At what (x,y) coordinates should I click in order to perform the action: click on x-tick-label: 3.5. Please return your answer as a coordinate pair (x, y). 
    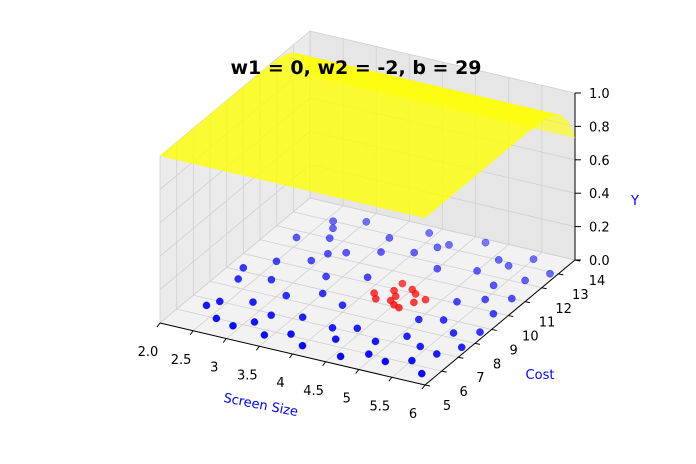
    Looking at the image, I should click on (247, 375).